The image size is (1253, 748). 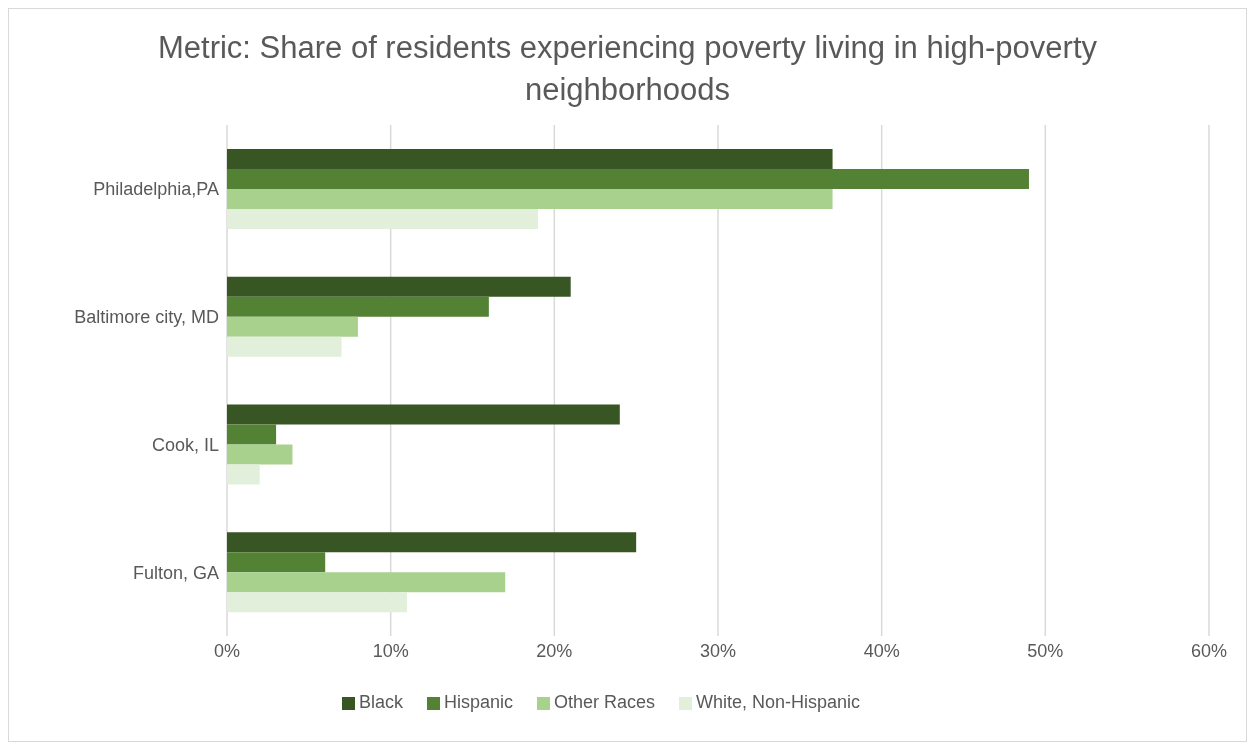 What do you see at coordinates (718, 650) in the screenshot?
I see `x-tick-label: 30%` at bounding box center [718, 650].